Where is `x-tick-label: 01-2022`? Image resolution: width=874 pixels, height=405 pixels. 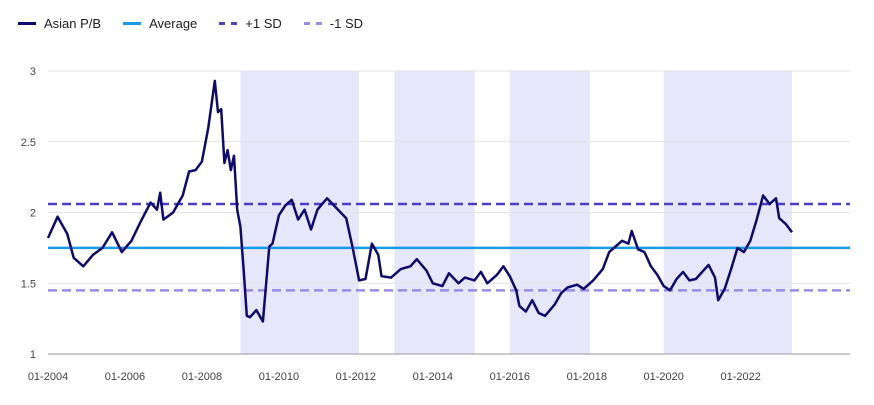
x-tick-label: 01-2022 is located at coordinates (741, 377).